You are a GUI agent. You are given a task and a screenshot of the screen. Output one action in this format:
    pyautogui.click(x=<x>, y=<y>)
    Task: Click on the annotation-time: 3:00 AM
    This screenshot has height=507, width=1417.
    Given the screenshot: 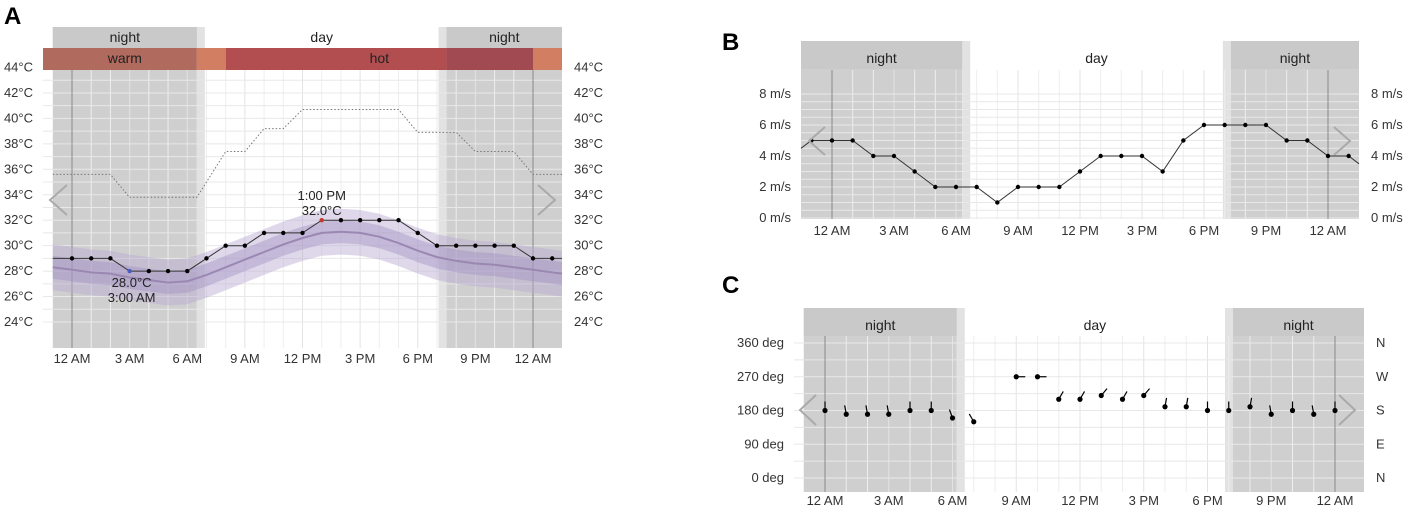 What is the action you would take?
    pyautogui.click(x=132, y=297)
    